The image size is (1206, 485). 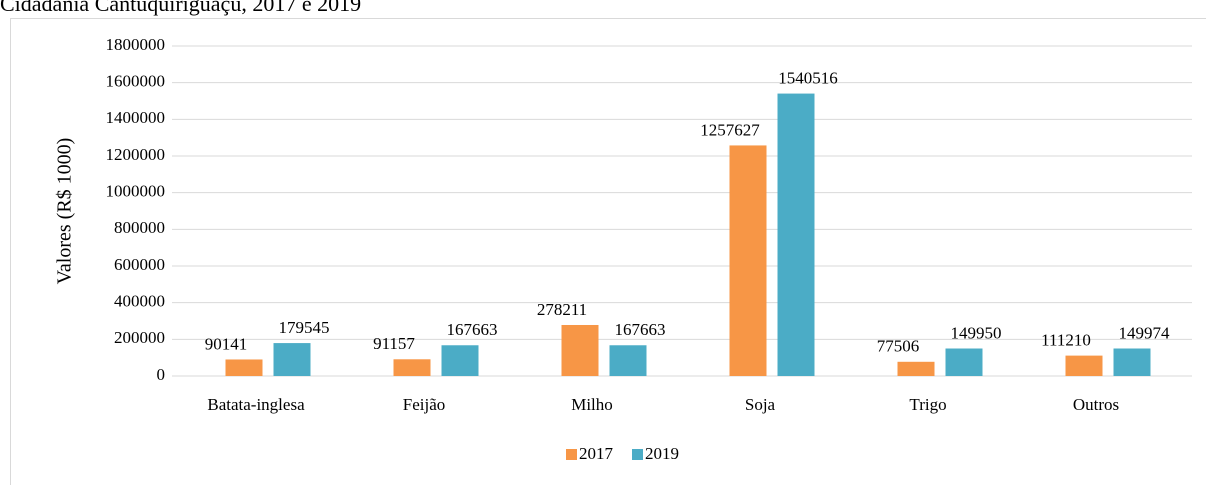 I want to click on y-tick-label: 1600000, so click(x=136, y=81).